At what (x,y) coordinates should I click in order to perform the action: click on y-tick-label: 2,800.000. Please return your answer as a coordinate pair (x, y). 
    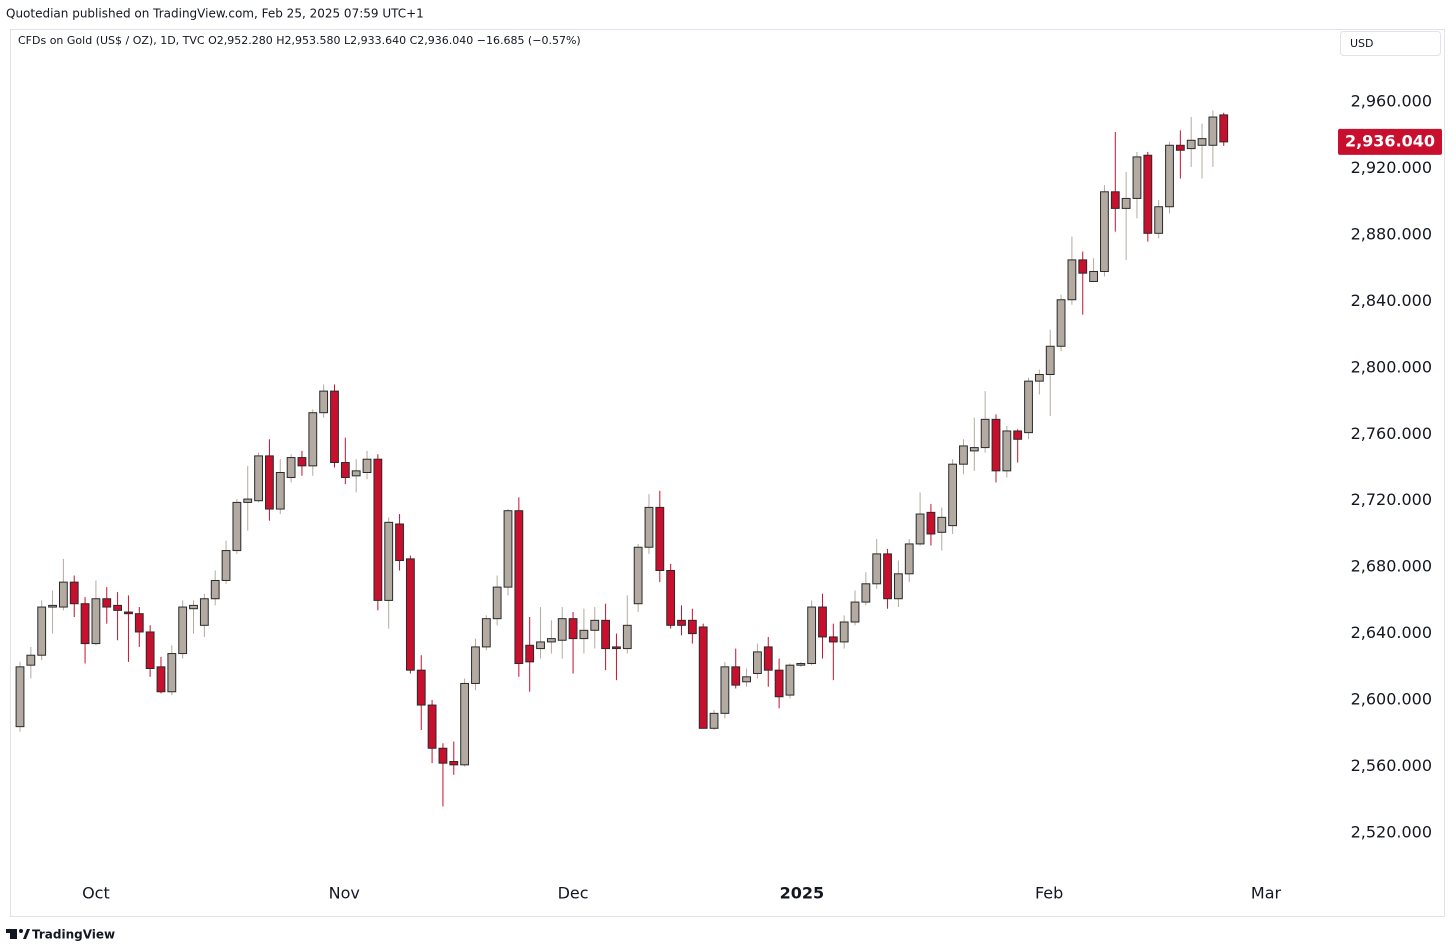
    Looking at the image, I should click on (1391, 366).